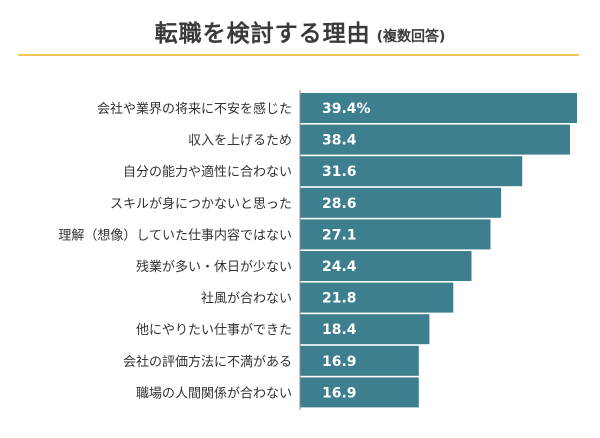 The image size is (600, 438). Describe the element at coordinates (207, 172) in the screenshot. I see `category-label-2: 自分の能力や適性に合わない` at that location.